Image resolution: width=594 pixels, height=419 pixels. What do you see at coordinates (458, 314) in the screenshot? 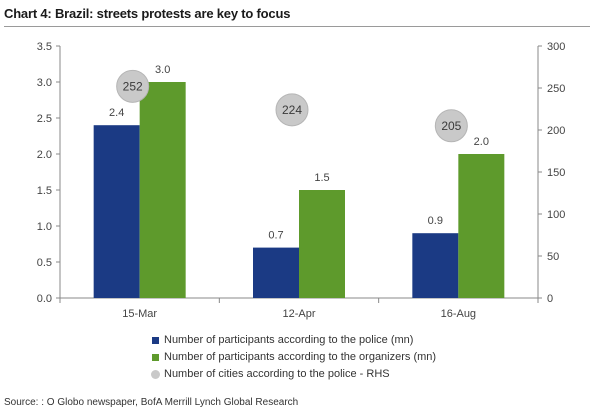
I see `x-axis-tick-label: 16-Aug` at bounding box center [458, 314].